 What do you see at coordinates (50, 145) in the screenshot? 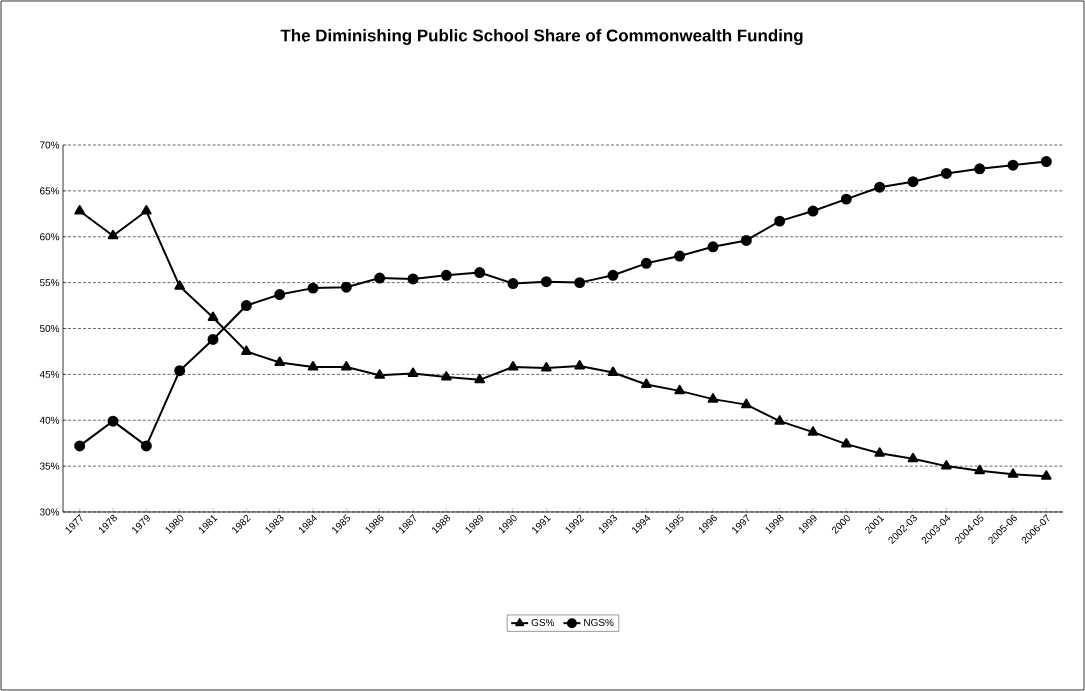
I see `y-tick-label: 70%` at bounding box center [50, 145].